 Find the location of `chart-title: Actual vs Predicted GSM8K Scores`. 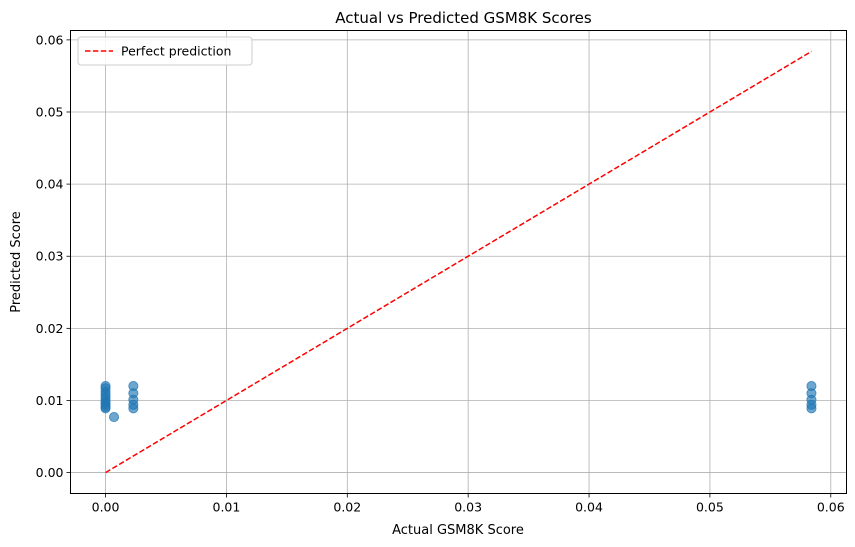

chart-title: Actual vs Predicted GSM8K Scores is located at coordinates (463, 18).